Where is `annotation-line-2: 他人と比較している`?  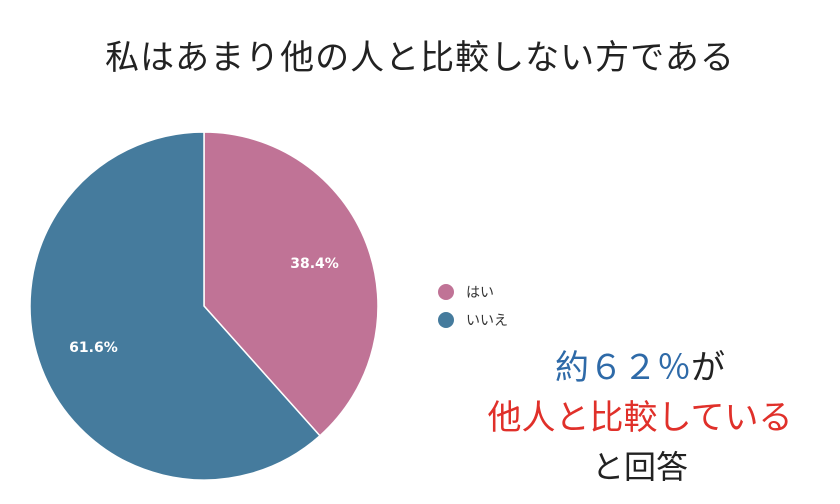 annotation-line-2: 他人と比較している is located at coordinates (640, 418).